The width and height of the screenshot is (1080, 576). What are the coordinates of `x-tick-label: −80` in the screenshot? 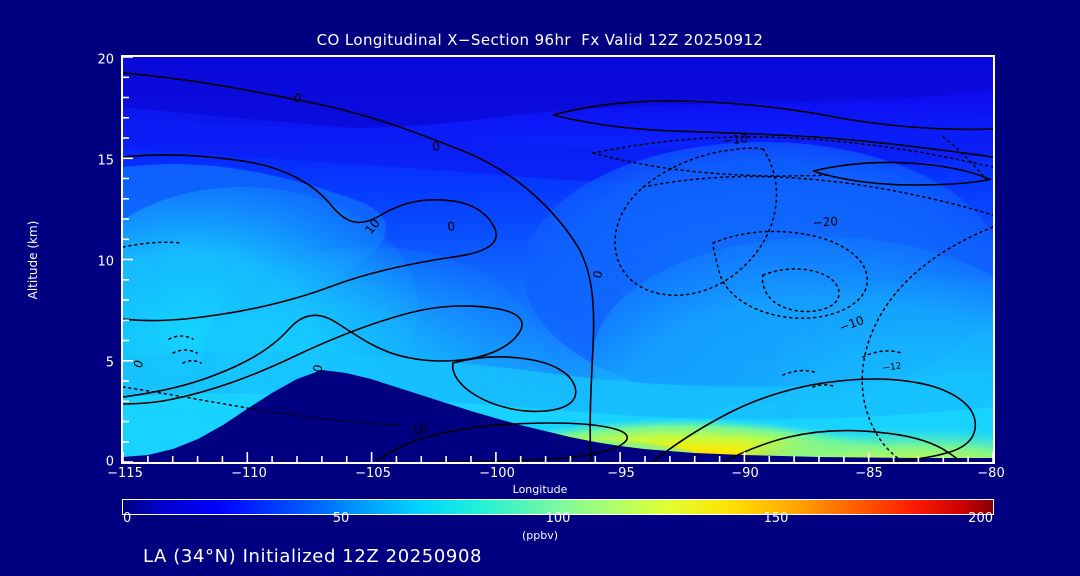 It's located at (991, 473).